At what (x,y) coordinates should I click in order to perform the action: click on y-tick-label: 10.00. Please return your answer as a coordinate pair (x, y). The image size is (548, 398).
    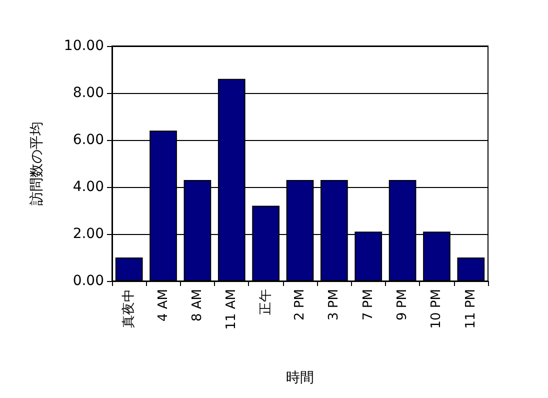
    Looking at the image, I should click on (84, 46).